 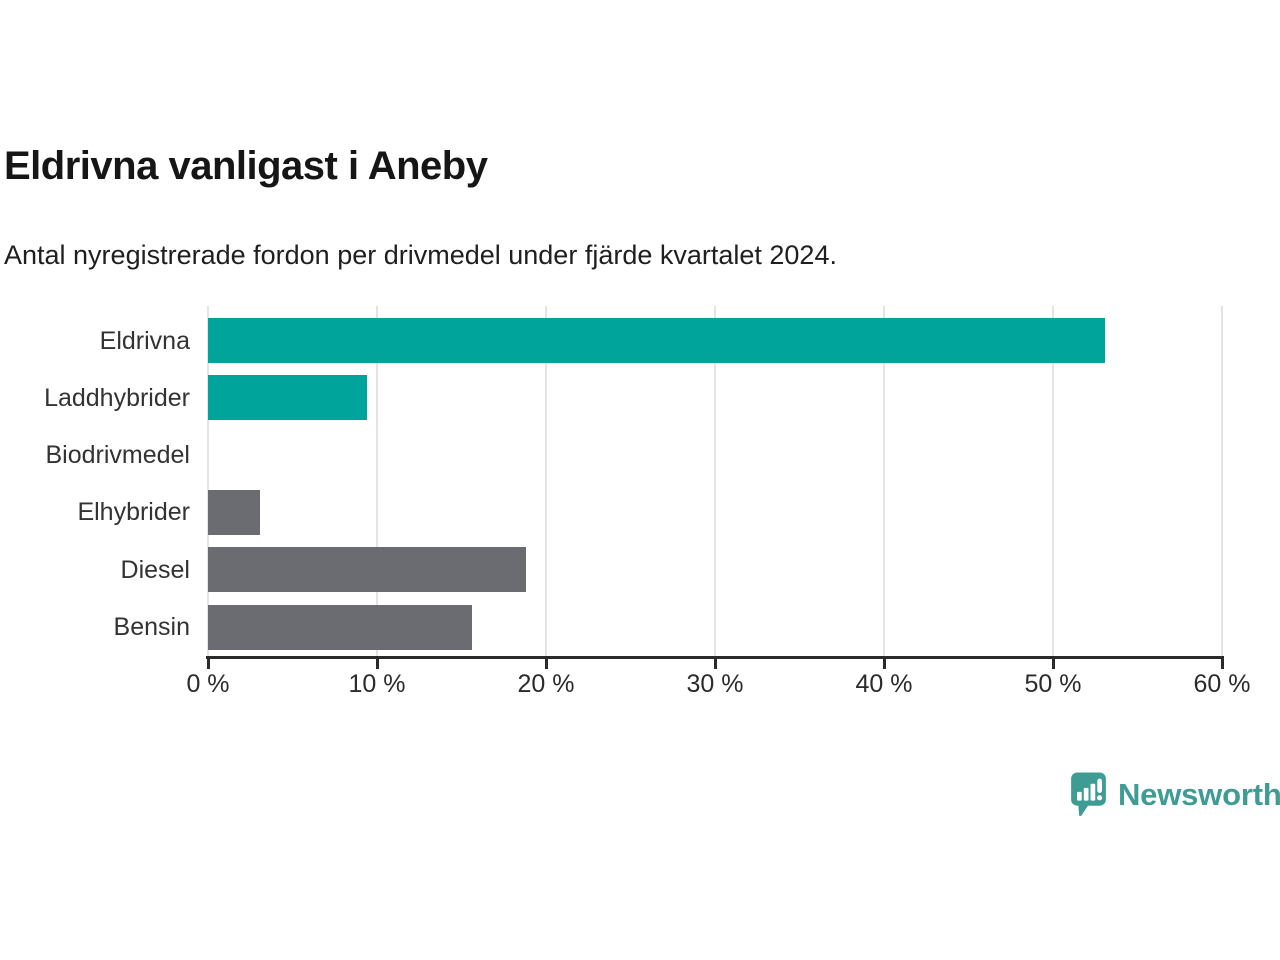 What do you see at coordinates (377, 481) in the screenshot?
I see `gridline-10-percent` at bounding box center [377, 481].